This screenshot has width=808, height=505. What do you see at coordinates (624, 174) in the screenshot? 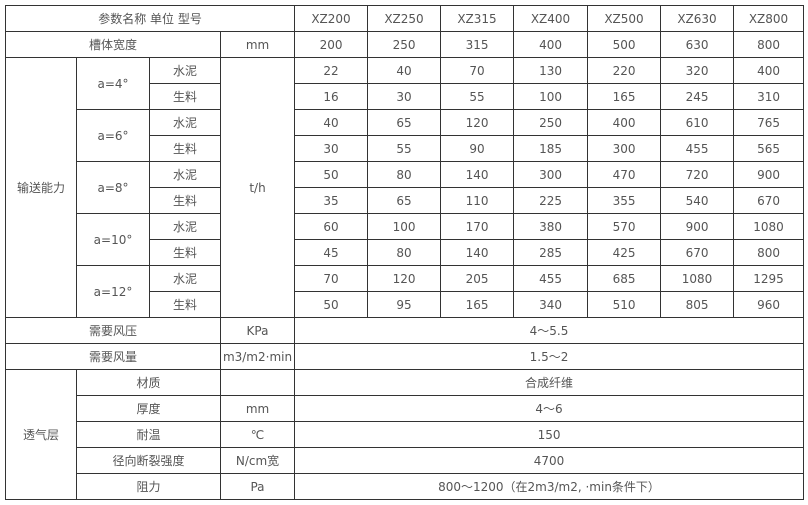
I see `value-cell: 470` at bounding box center [624, 174].